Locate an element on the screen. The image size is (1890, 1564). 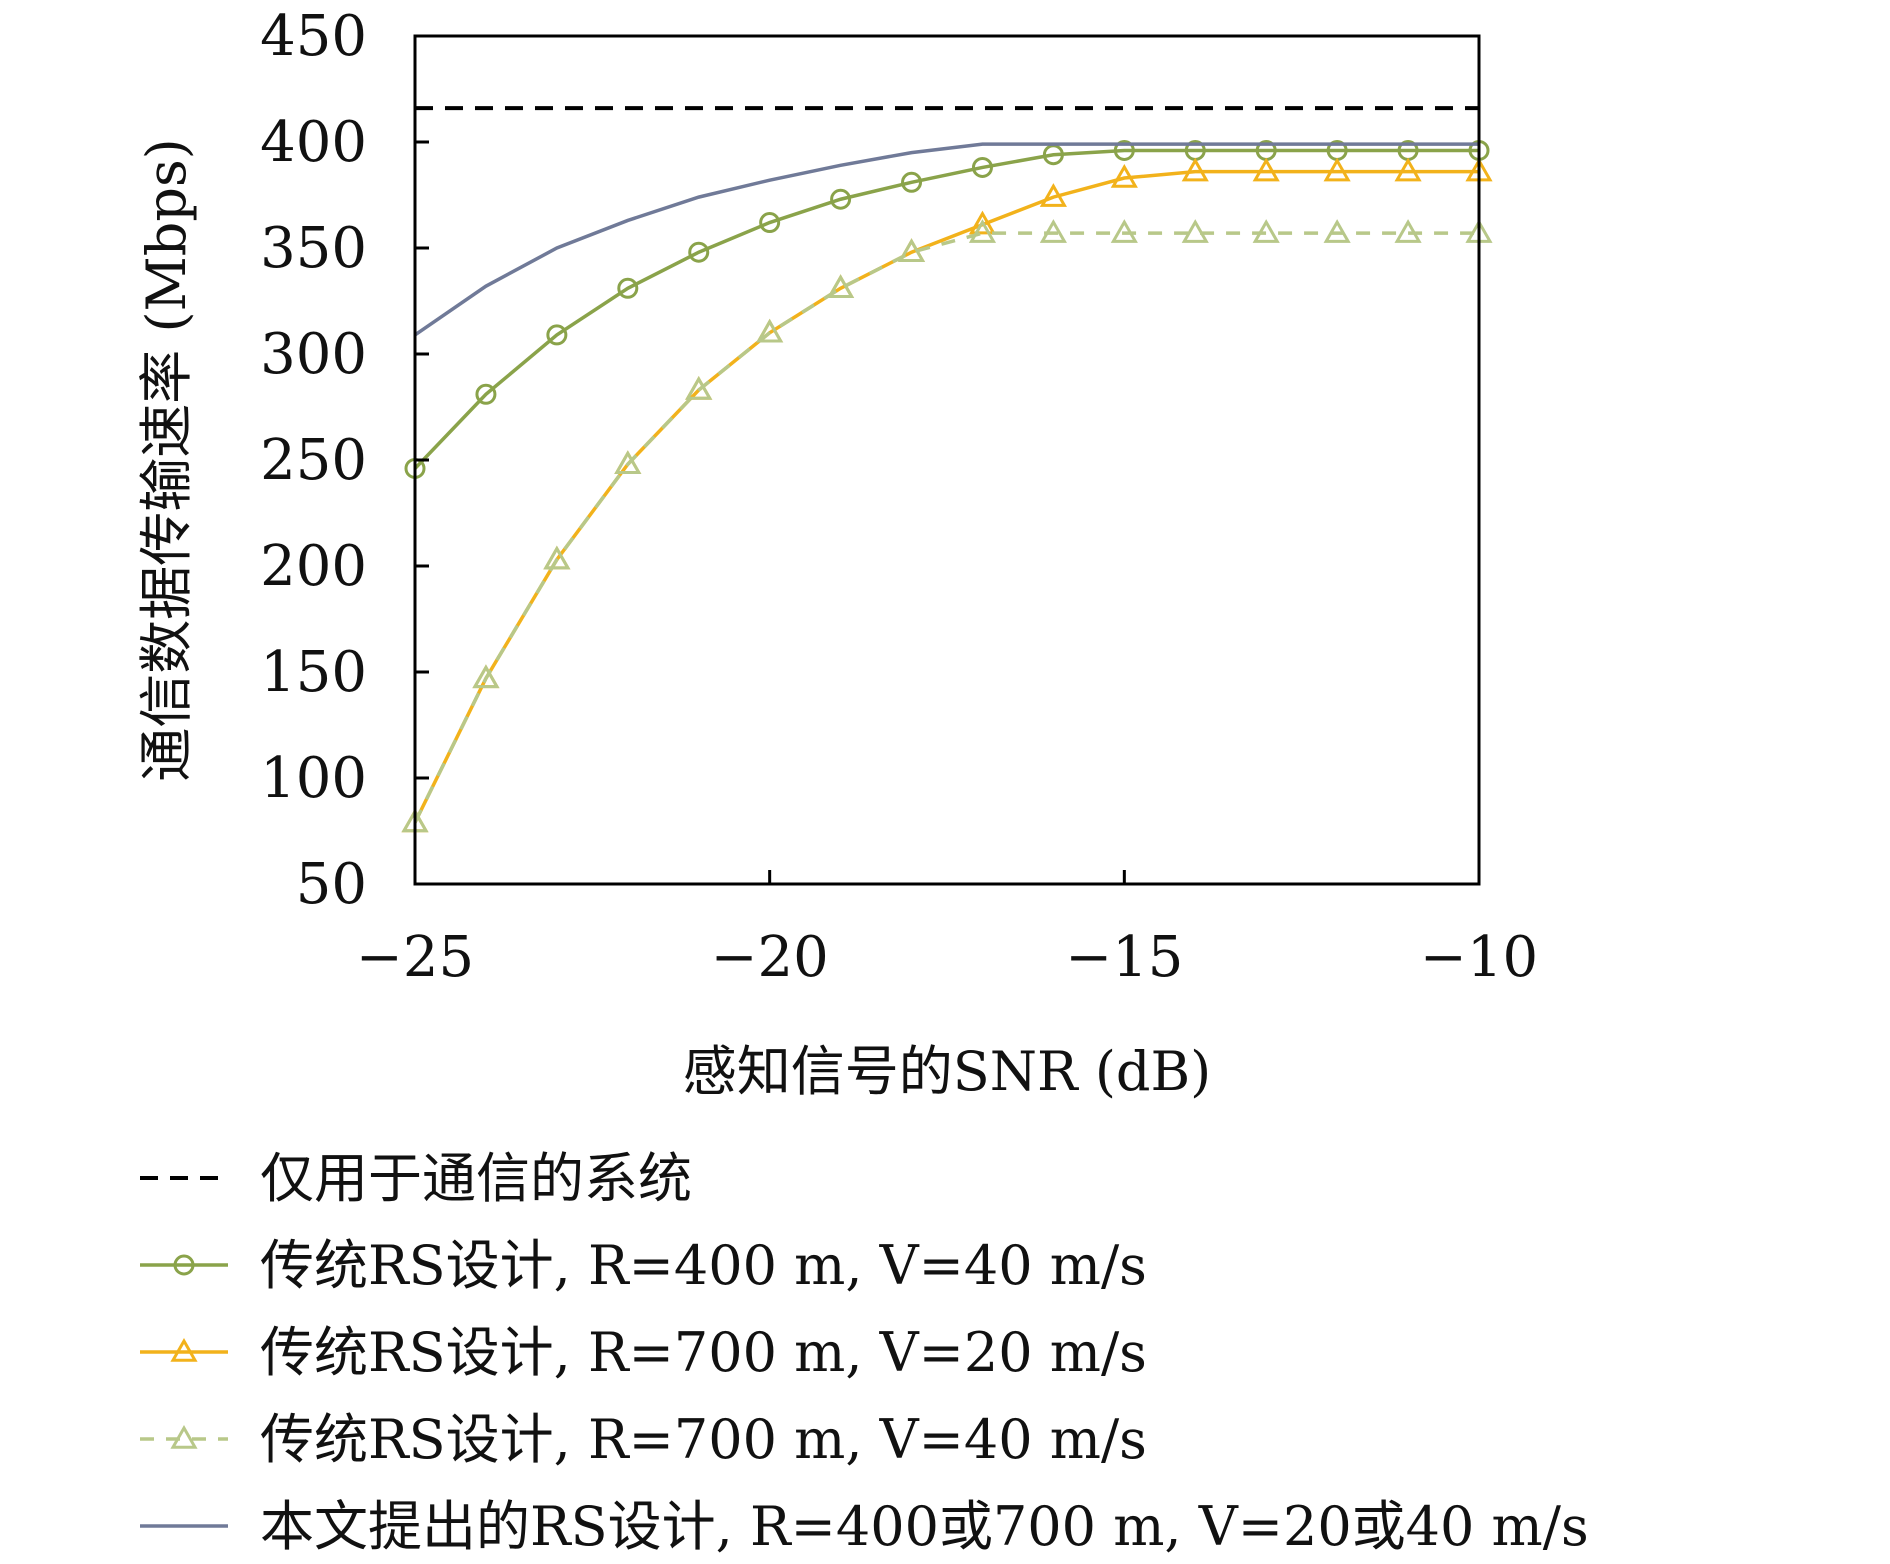
legend-entry: 传统RS设计, R=700 m, V=20 m/s is located at coordinates (643, 1352).